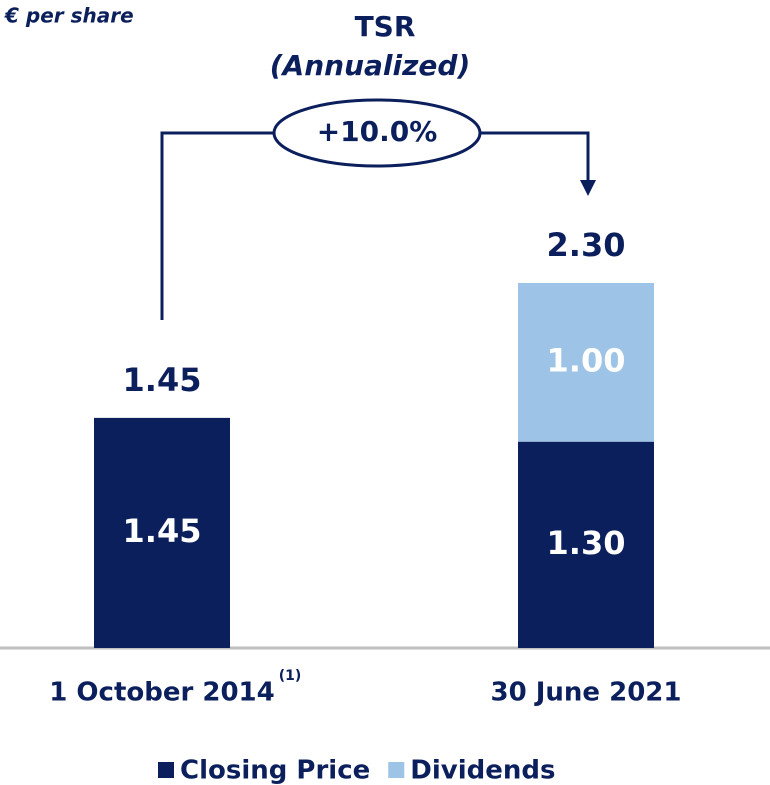 Image resolution: width=770 pixels, height=785 pixels. Describe the element at coordinates (275, 770) in the screenshot. I see `legend-label: Closing Price` at that location.